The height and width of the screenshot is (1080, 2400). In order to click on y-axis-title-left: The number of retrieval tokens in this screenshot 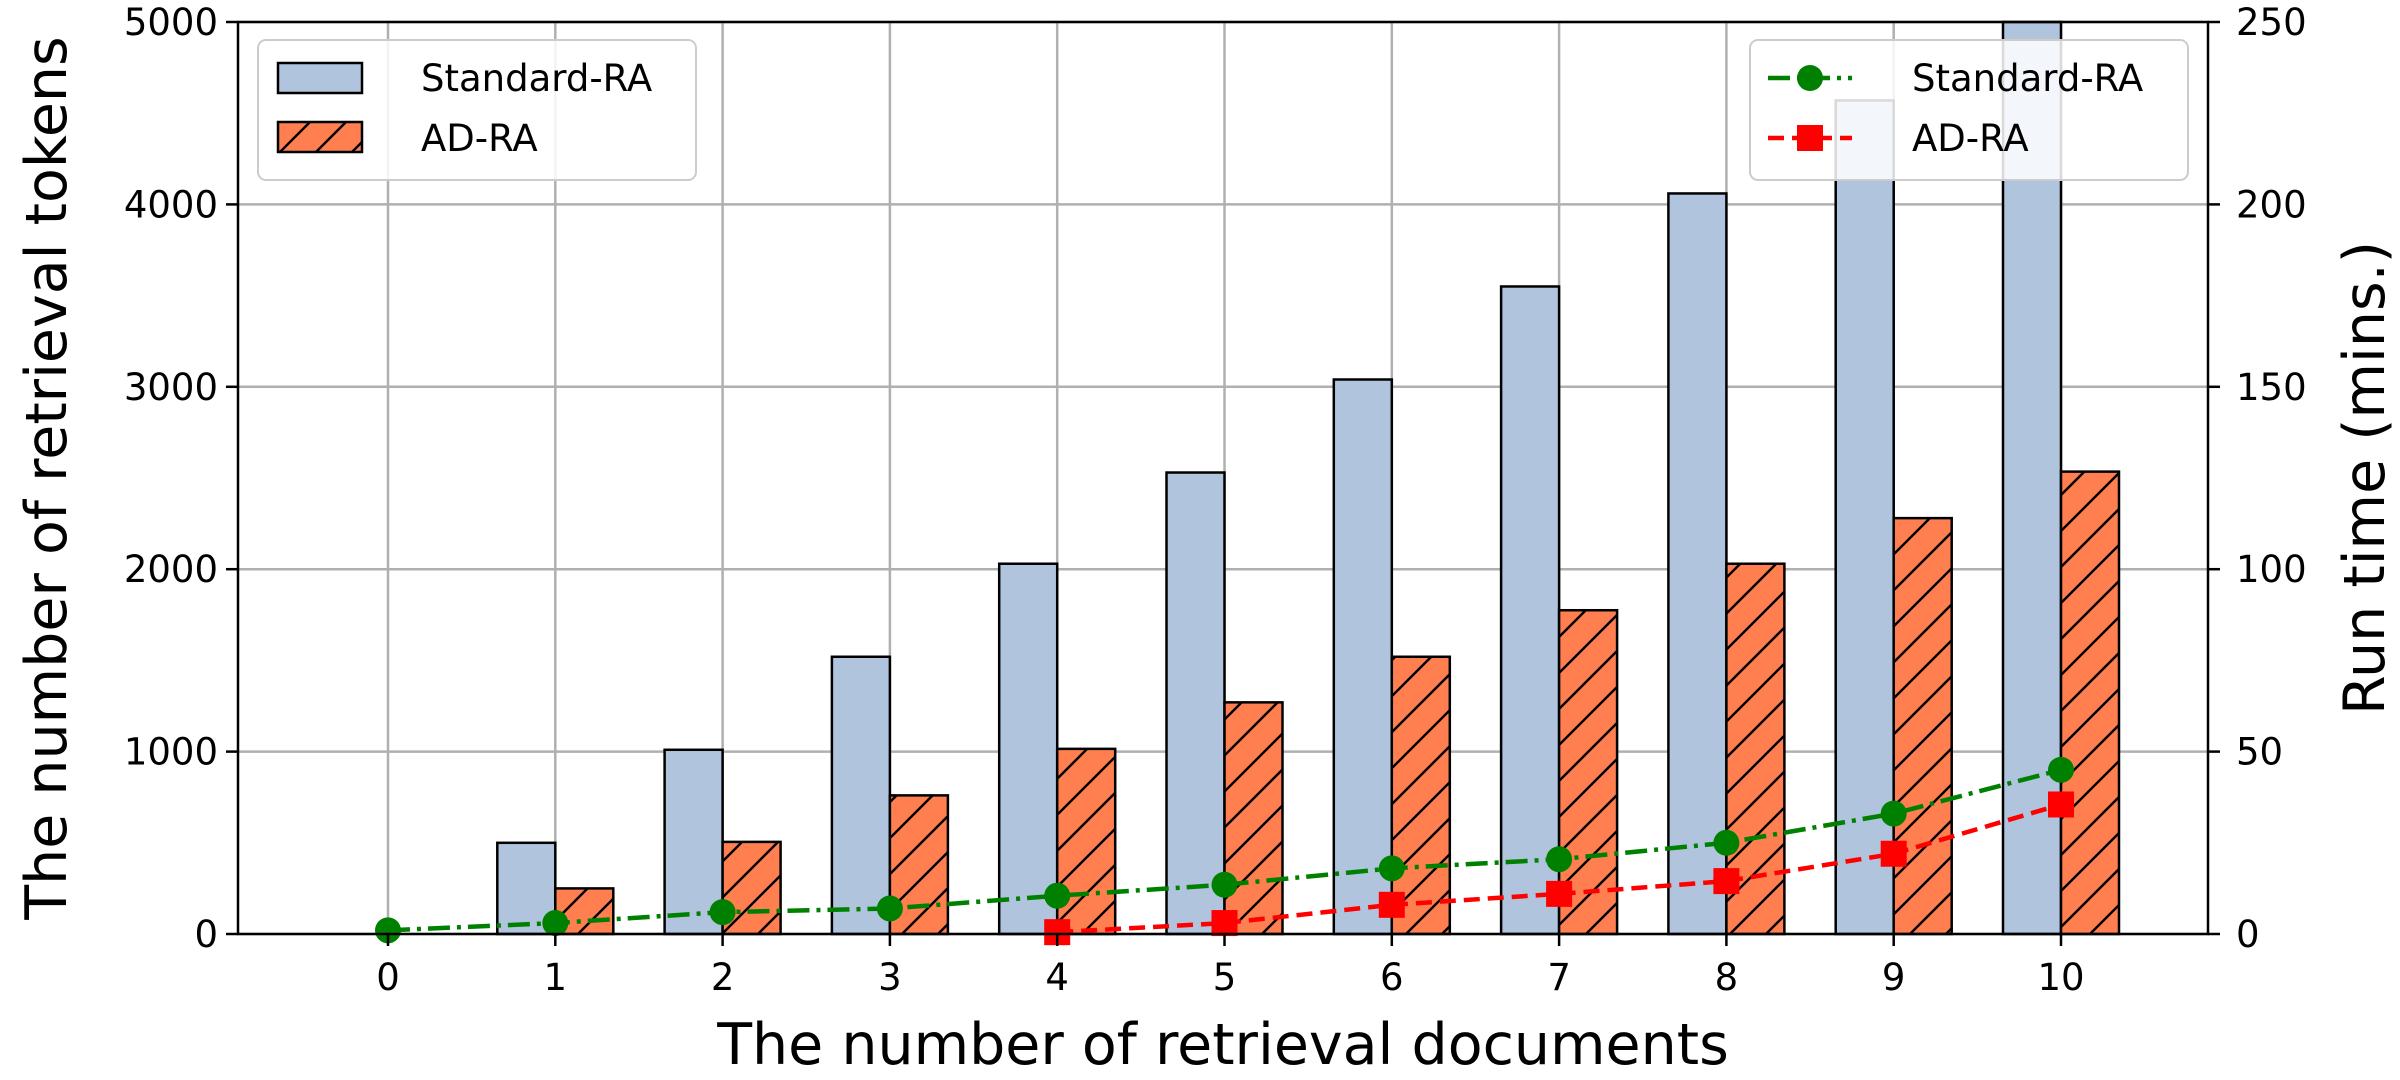, I will do `click(47, 478)`.